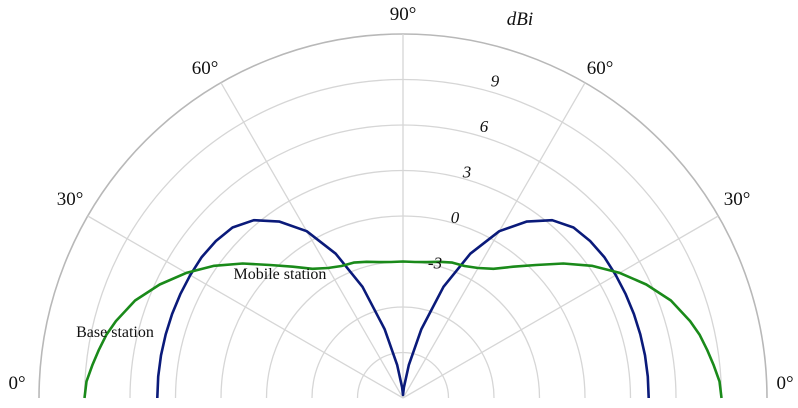 This screenshot has width=798, height=408. I want to click on series-annotation: Base station, so click(115, 332).